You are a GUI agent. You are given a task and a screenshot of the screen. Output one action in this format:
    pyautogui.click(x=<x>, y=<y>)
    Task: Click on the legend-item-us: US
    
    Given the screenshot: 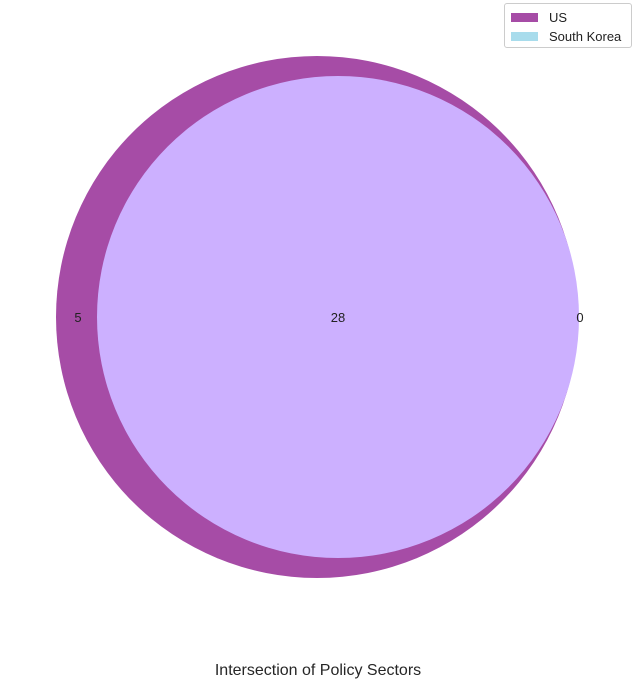 What is the action you would take?
    pyautogui.click(x=568, y=17)
    